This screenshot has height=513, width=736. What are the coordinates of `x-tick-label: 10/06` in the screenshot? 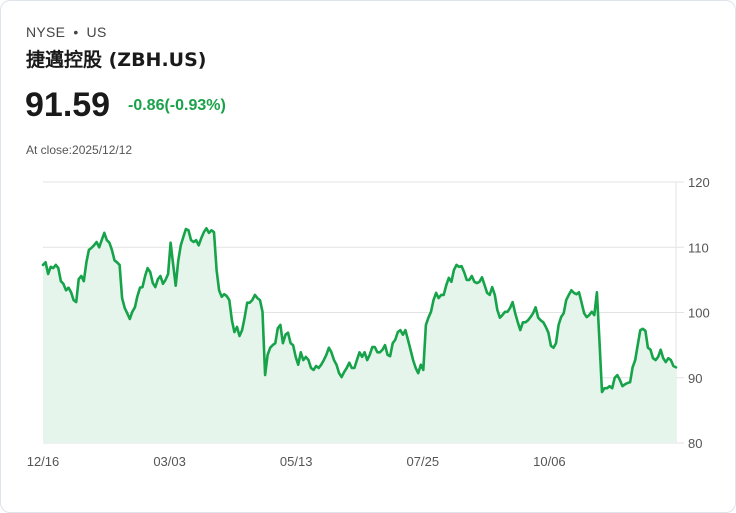 It's located at (549, 461).